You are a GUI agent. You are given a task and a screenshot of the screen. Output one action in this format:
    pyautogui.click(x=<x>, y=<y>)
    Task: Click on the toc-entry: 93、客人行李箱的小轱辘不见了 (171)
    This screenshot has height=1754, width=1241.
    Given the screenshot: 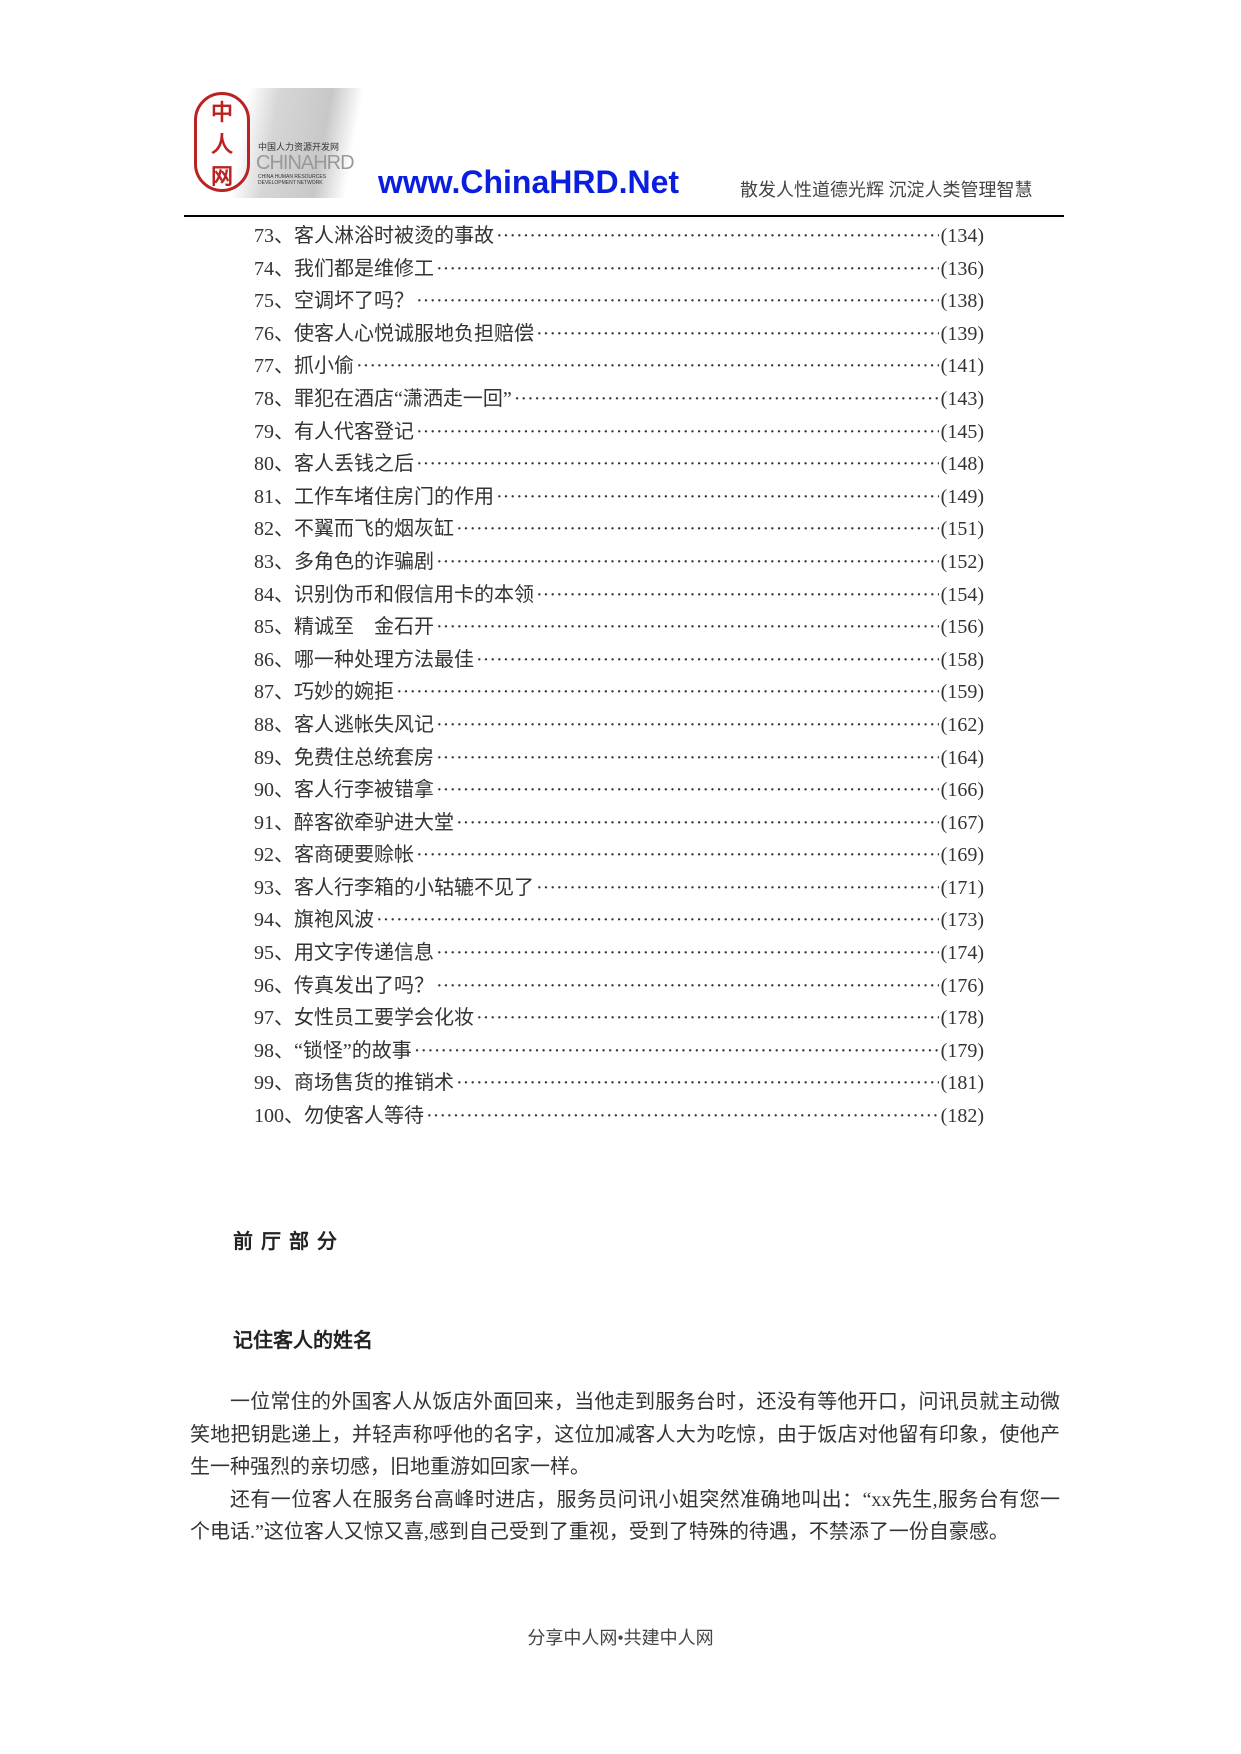 What is the action you would take?
    pyautogui.click(x=619, y=888)
    